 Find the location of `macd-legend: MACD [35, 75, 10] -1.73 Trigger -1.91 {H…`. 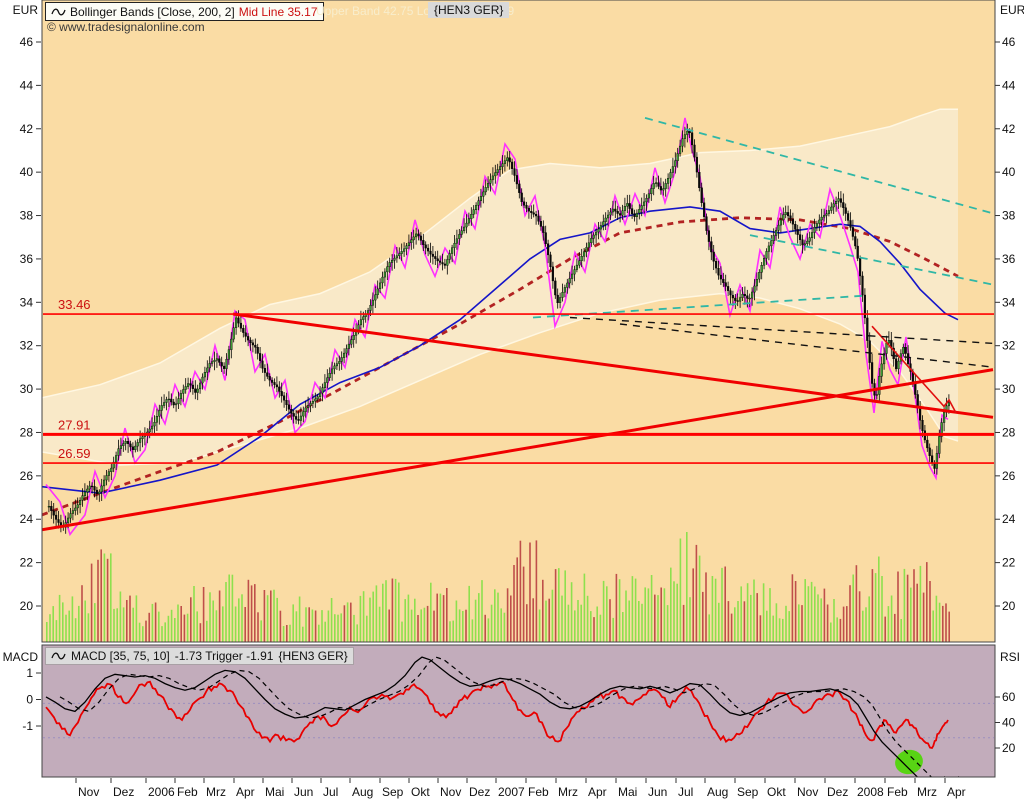

macd-legend: MACD [35, 75, 10] -1.73 Trigger -1.91 {H… is located at coordinates (199, 656).